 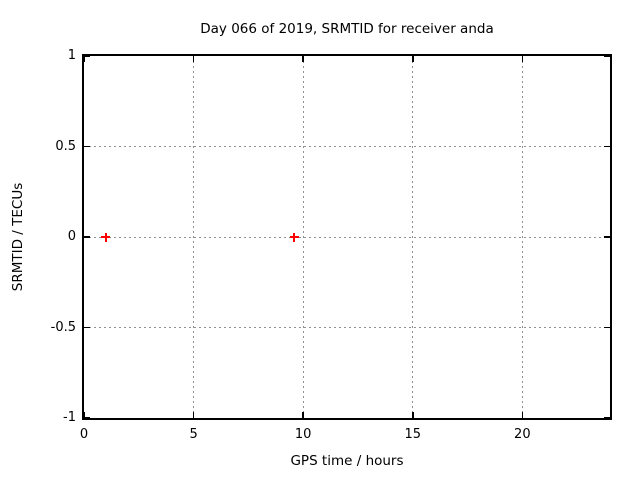 I want to click on xtick-label-15: 15, so click(x=413, y=434).